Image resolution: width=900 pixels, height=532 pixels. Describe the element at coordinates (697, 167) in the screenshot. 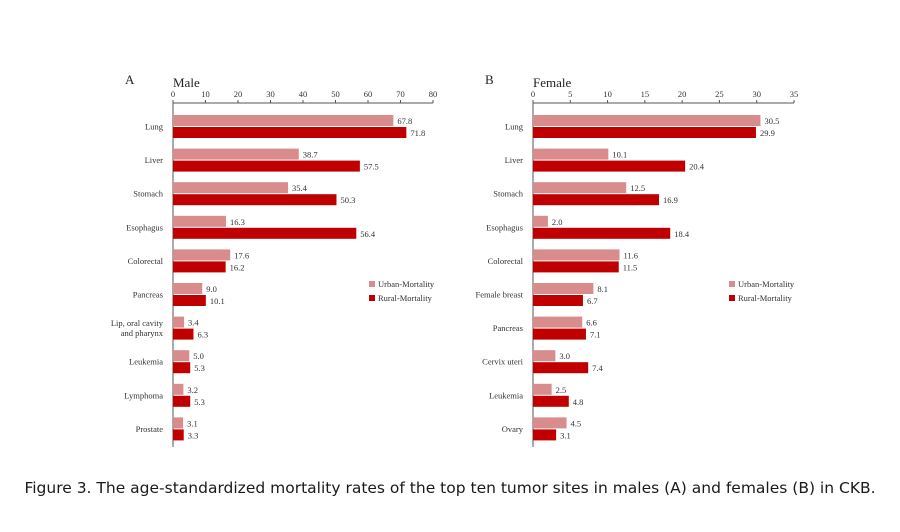

I see `panel-b-rural-value-label: 20.4` at that location.